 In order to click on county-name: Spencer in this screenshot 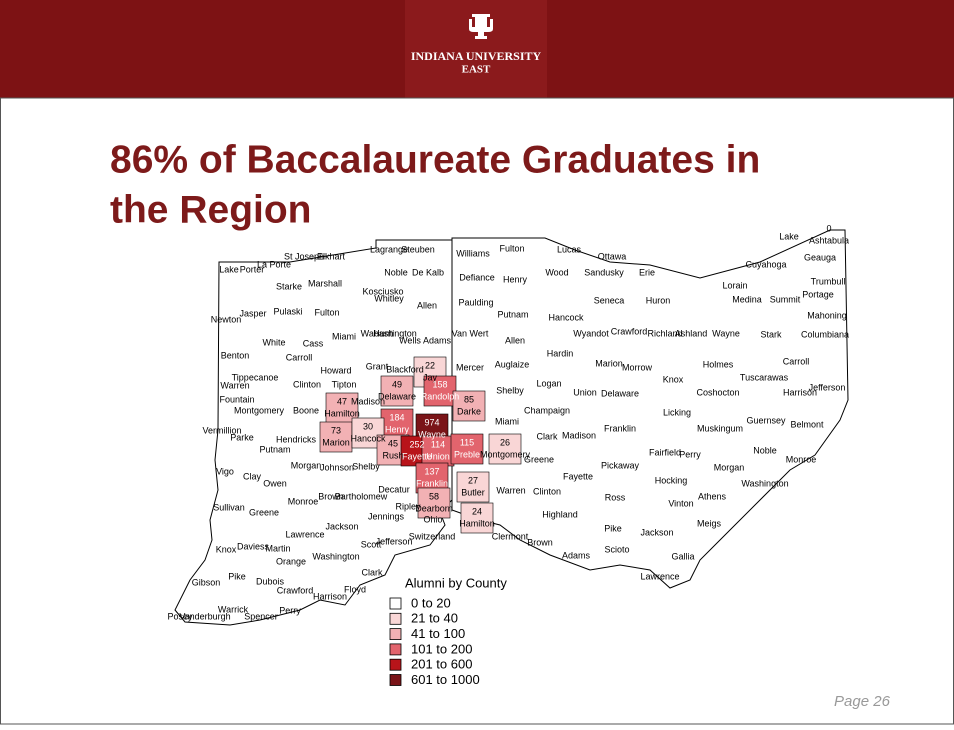, I will do `click(261, 616)`.